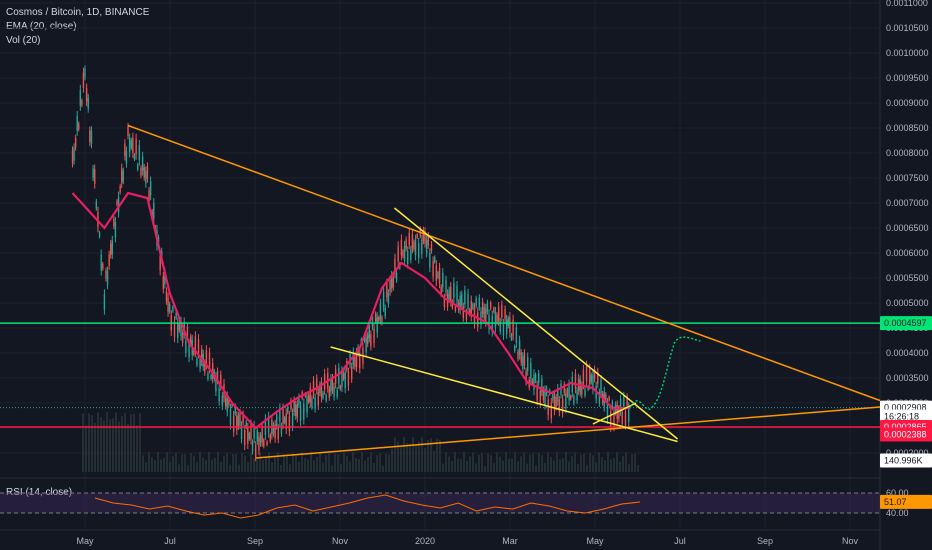 Image resolution: width=932 pixels, height=550 pixels. Describe the element at coordinates (41, 26) in the screenshot. I see `ema-legend: EMA (20, close)` at that location.